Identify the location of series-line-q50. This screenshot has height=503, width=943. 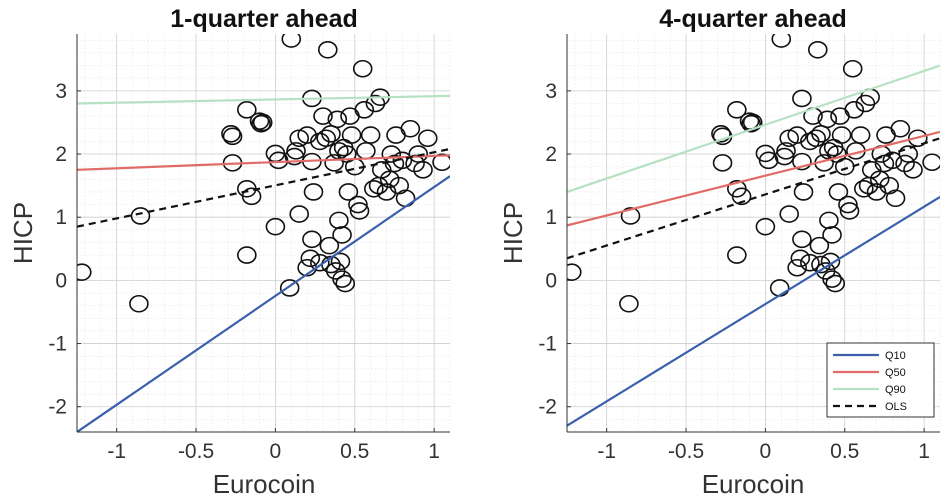
(263, 162).